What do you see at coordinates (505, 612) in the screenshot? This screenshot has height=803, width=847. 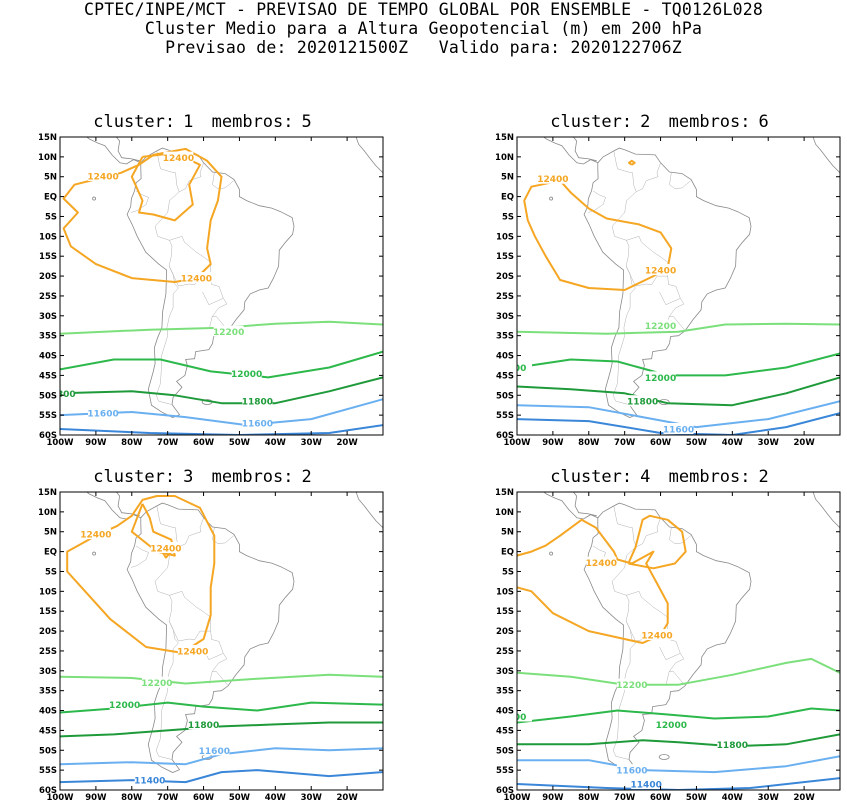 I see `lat-tick-label: 15S` at bounding box center [505, 612].